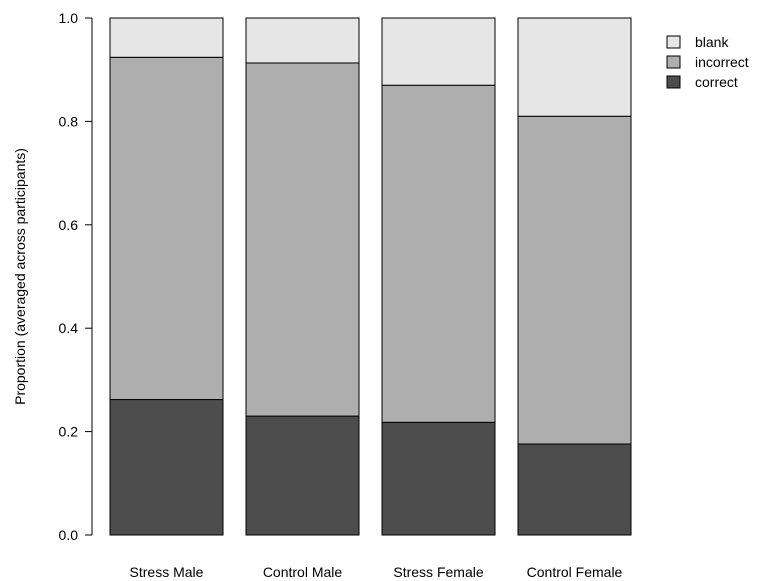 The height and width of the screenshot is (581, 760). I want to click on y-axis: 0.0 0.2 0.4 0.6 0.8 1.0, so click(76, 276).